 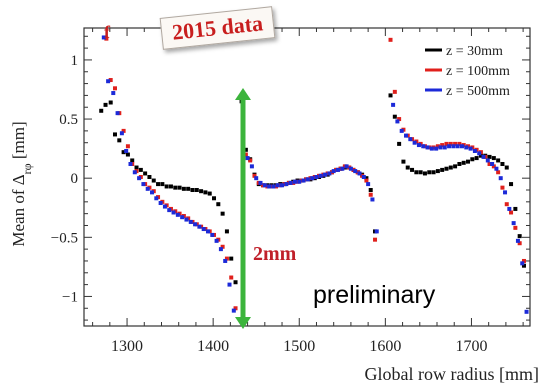 I want to click on legend-label: z = 500mm, so click(x=478, y=91).